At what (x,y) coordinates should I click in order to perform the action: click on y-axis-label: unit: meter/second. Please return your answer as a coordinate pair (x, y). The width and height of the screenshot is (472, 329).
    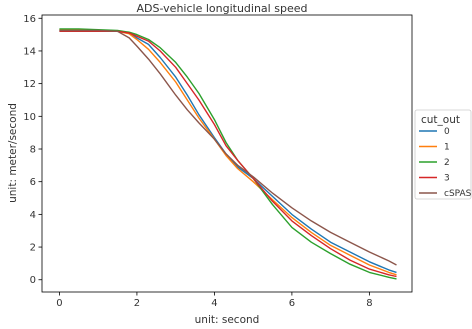
    Looking at the image, I should click on (13, 153).